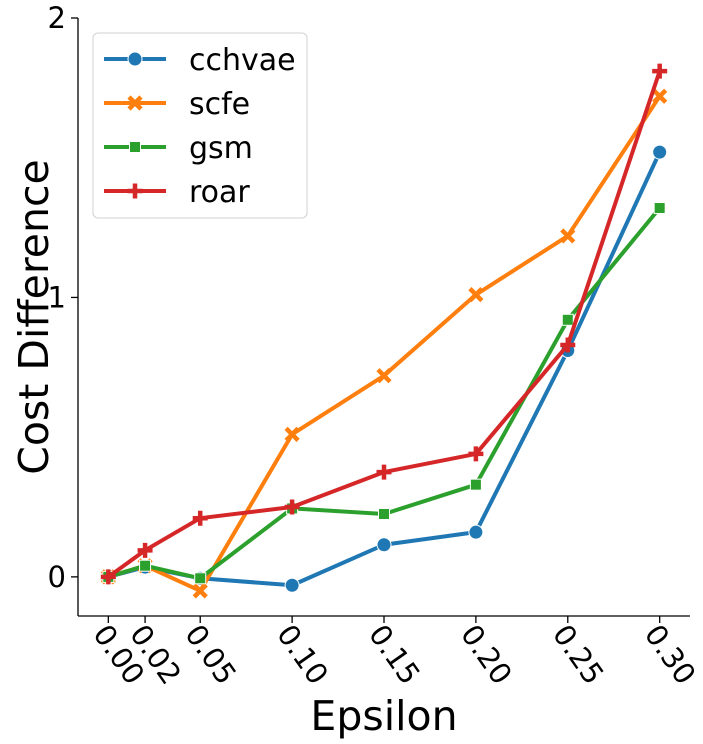 The image size is (703, 744). I want to click on x-tick-label: 0.10, so click(302, 654).